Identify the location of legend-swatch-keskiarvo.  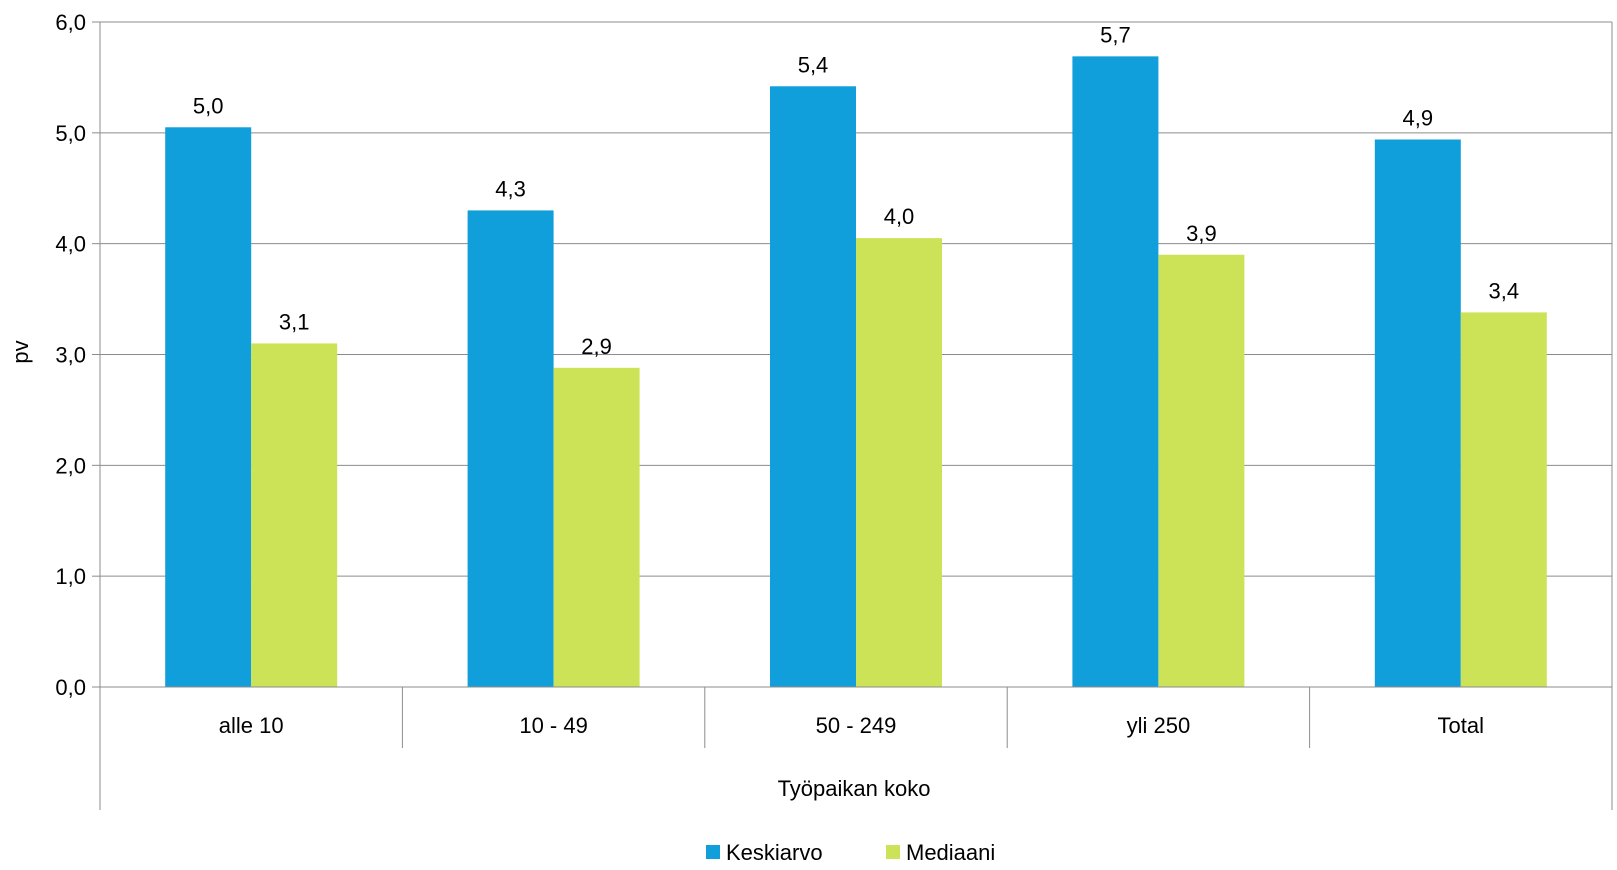
(713, 852).